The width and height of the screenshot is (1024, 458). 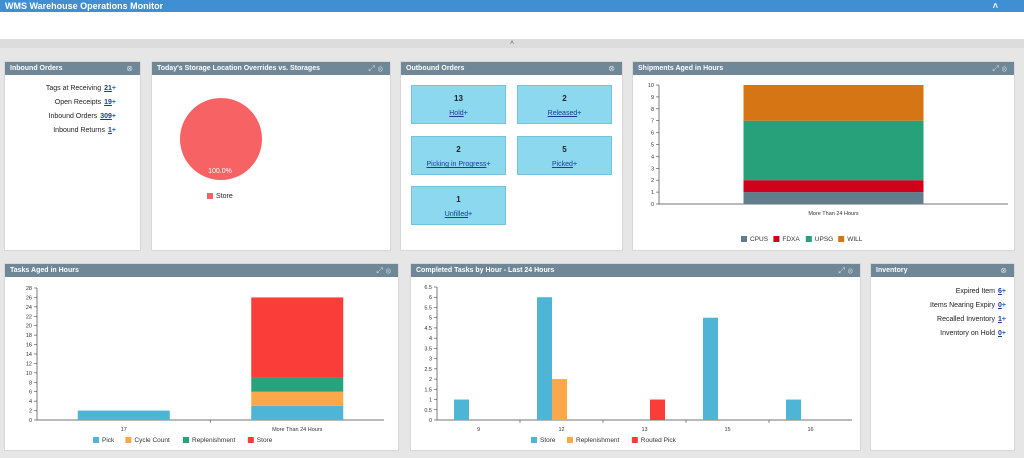 I want to click on kv-label: Recalled Inventory, so click(x=966, y=319).